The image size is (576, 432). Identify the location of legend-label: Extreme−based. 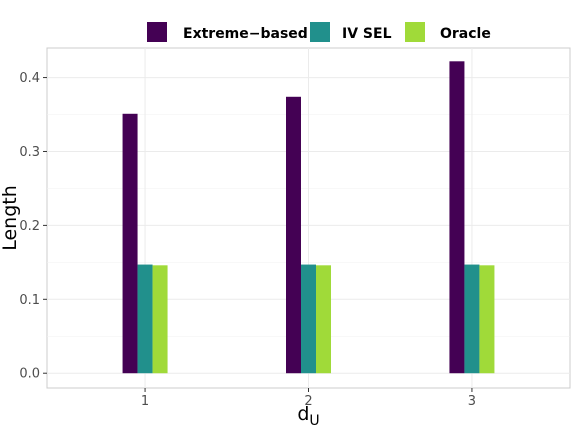
(245, 34).